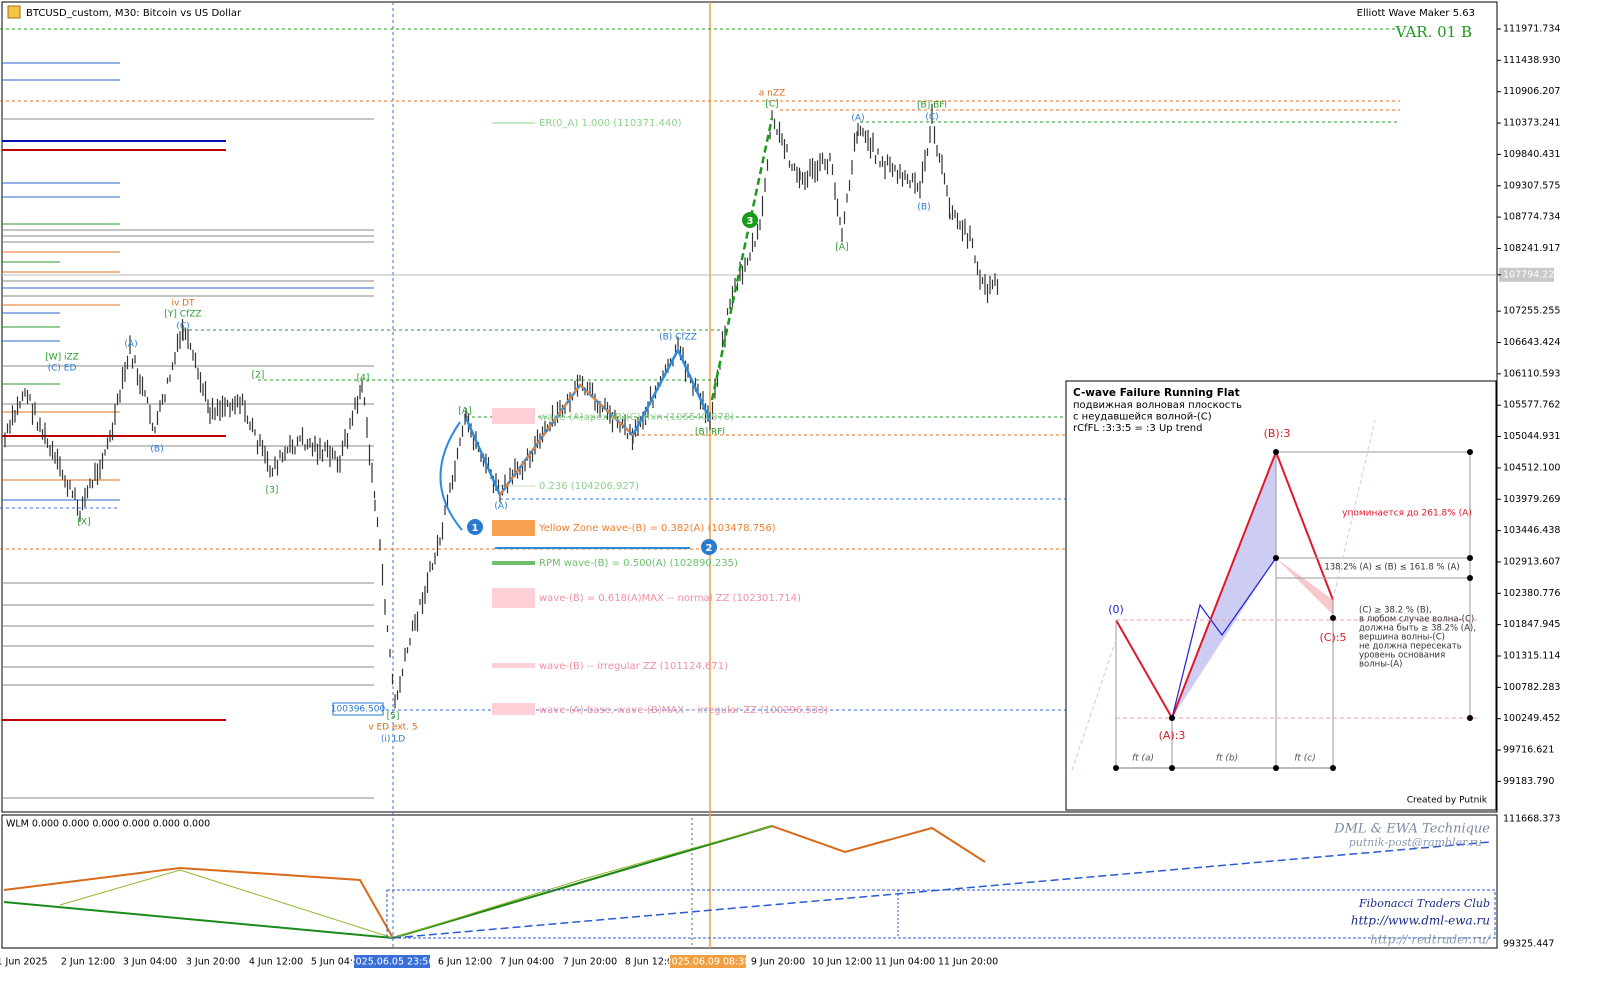 The image size is (1600, 995). I want to click on annotation: [3], so click(272, 491).